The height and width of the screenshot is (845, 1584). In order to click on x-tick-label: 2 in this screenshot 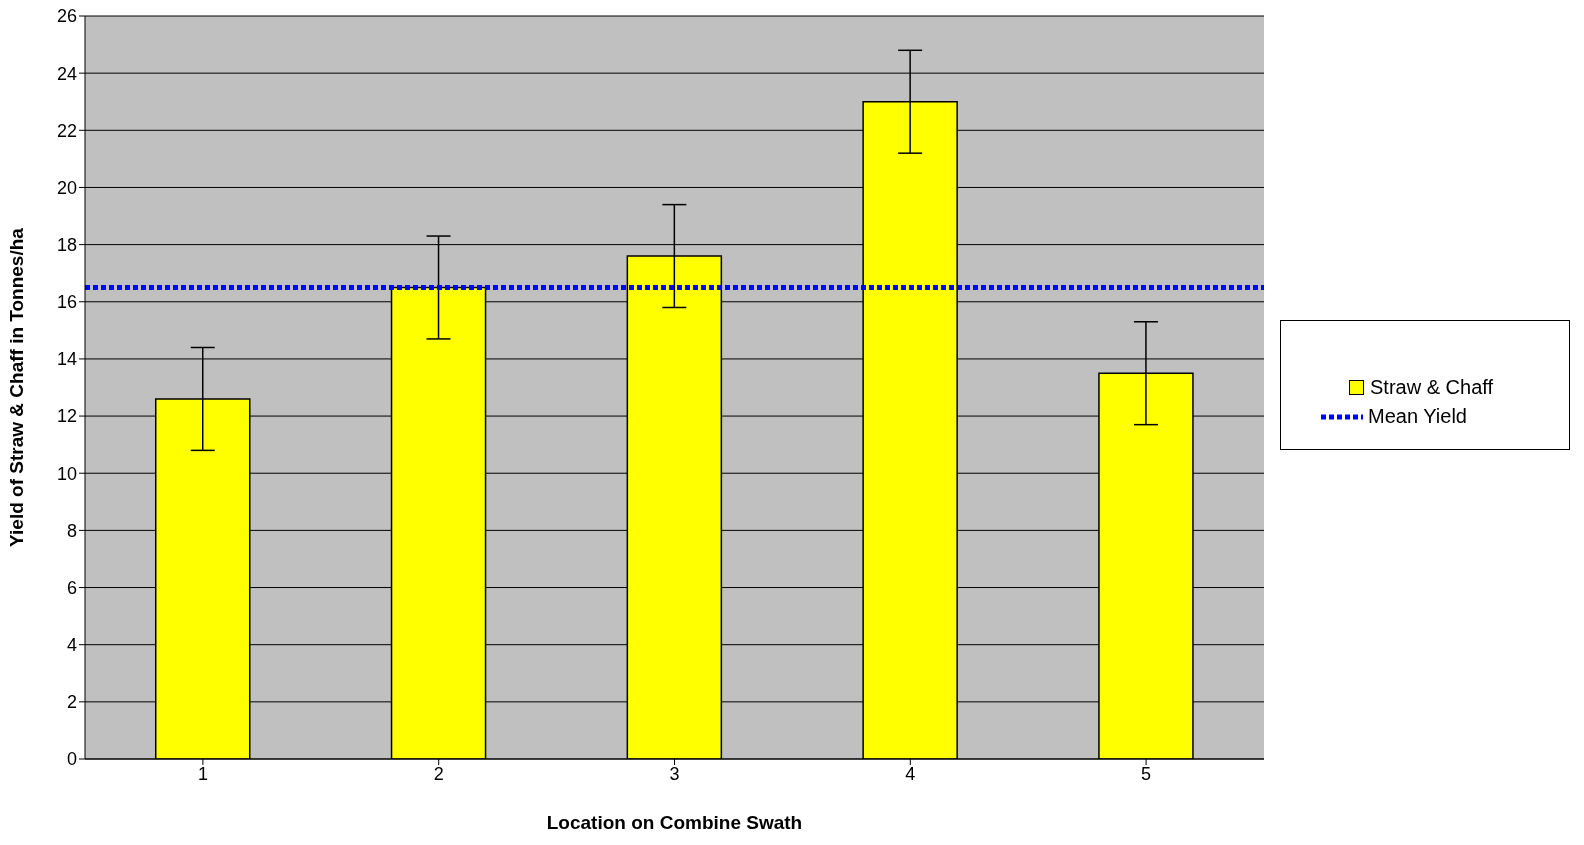, I will do `click(438, 773)`.